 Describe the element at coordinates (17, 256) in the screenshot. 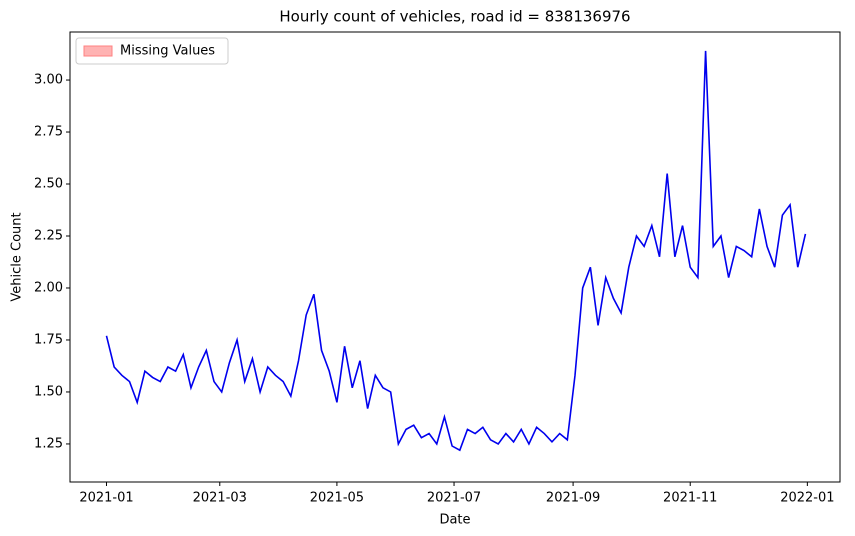

I see `y-axis-label: Vehicle Count` at that location.